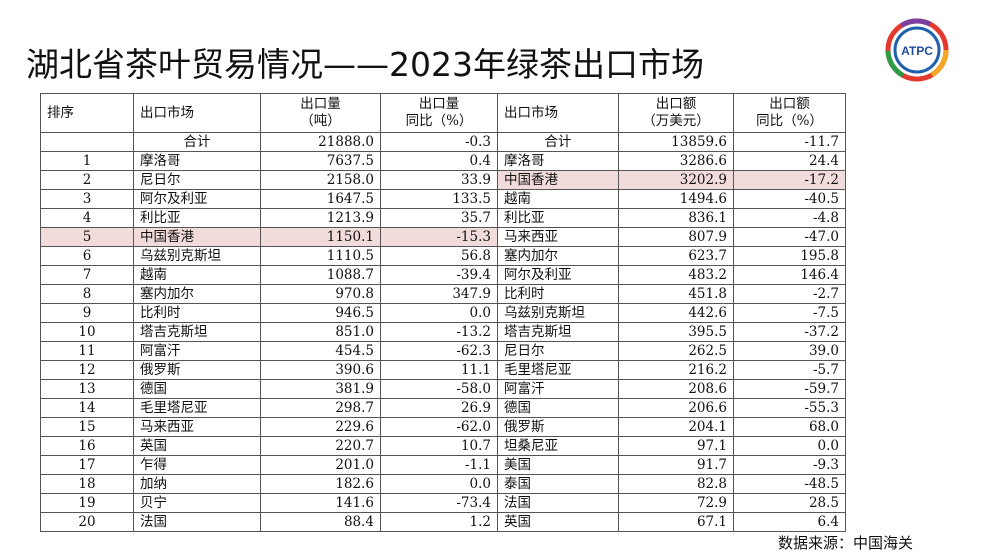 The height and width of the screenshot is (556, 989). I want to click on cell: 14, so click(87, 408).